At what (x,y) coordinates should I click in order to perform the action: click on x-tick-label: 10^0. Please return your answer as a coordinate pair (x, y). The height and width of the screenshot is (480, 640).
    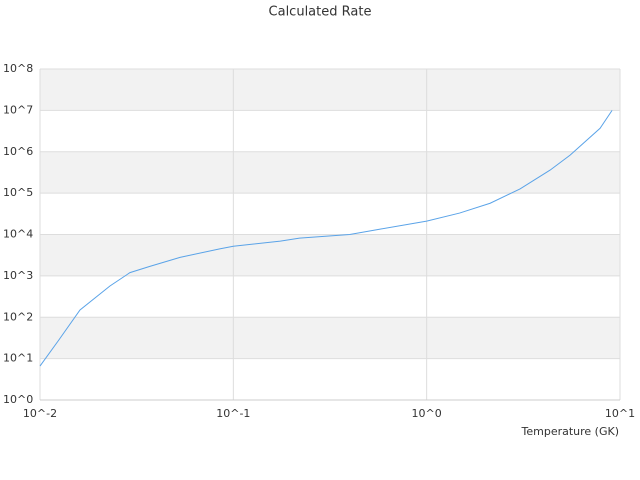
    Looking at the image, I should click on (427, 413).